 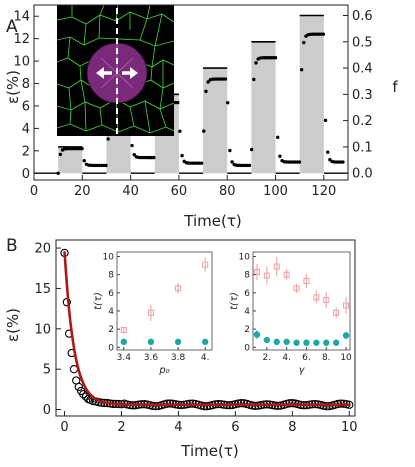 What do you see at coordinates (205, 358) in the screenshot?
I see `inset-x-tick-label: 4.` at bounding box center [205, 358].